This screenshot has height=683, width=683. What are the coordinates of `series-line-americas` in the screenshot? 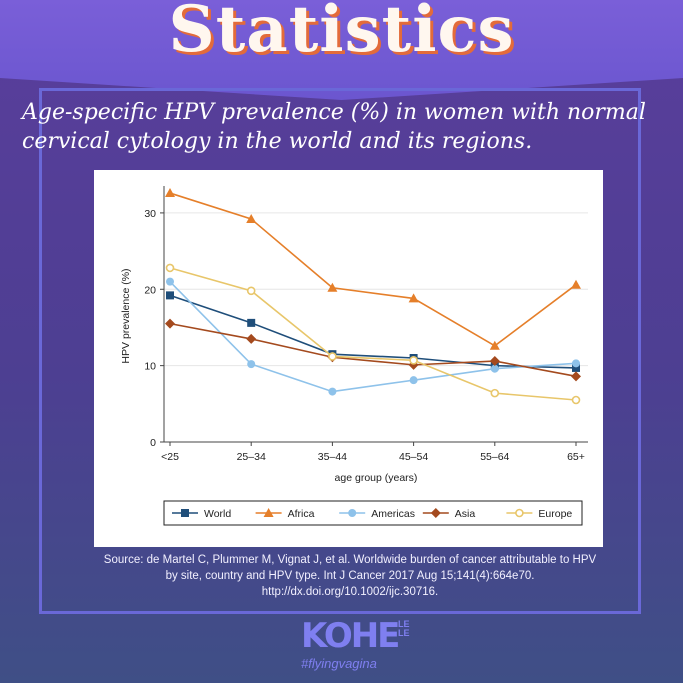 It's located at (373, 337).